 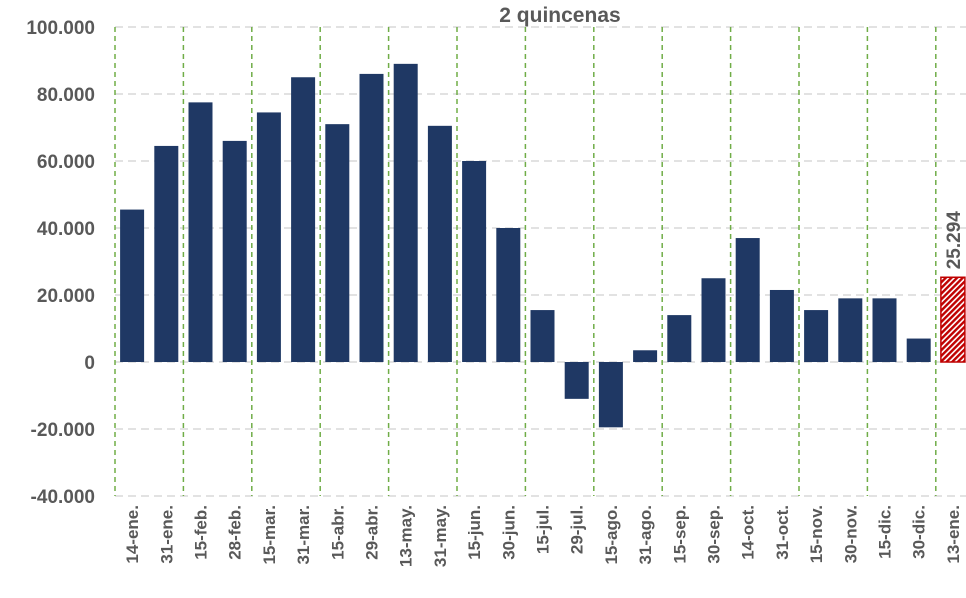 What do you see at coordinates (577, 529) in the screenshot?
I see `x-tick-label: 29-jul.` at bounding box center [577, 529].